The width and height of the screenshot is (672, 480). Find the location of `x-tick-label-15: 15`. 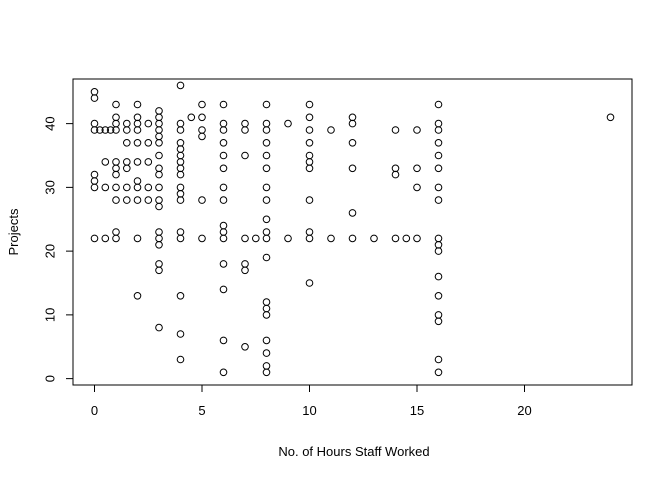

x-tick-label-15: 15 is located at coordinates (417, 410).